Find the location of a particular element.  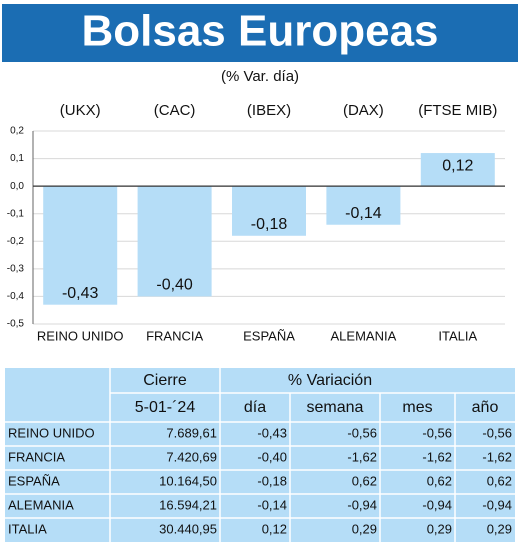

x-tick-label: ALEMANIA is located at coordinates (364, 335).